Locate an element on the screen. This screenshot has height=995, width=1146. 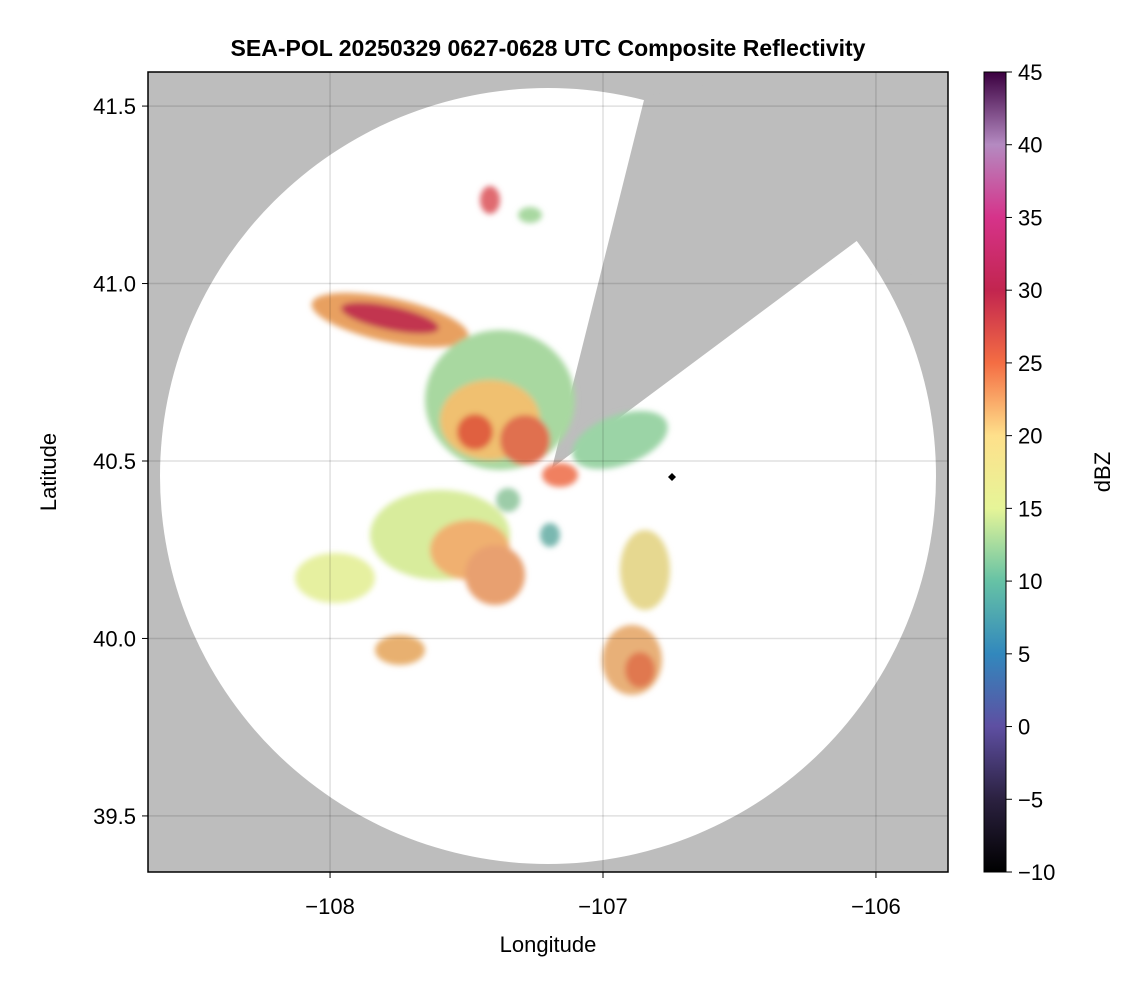
y-tick-label: 40.0 is located at coordinates (114, 638).